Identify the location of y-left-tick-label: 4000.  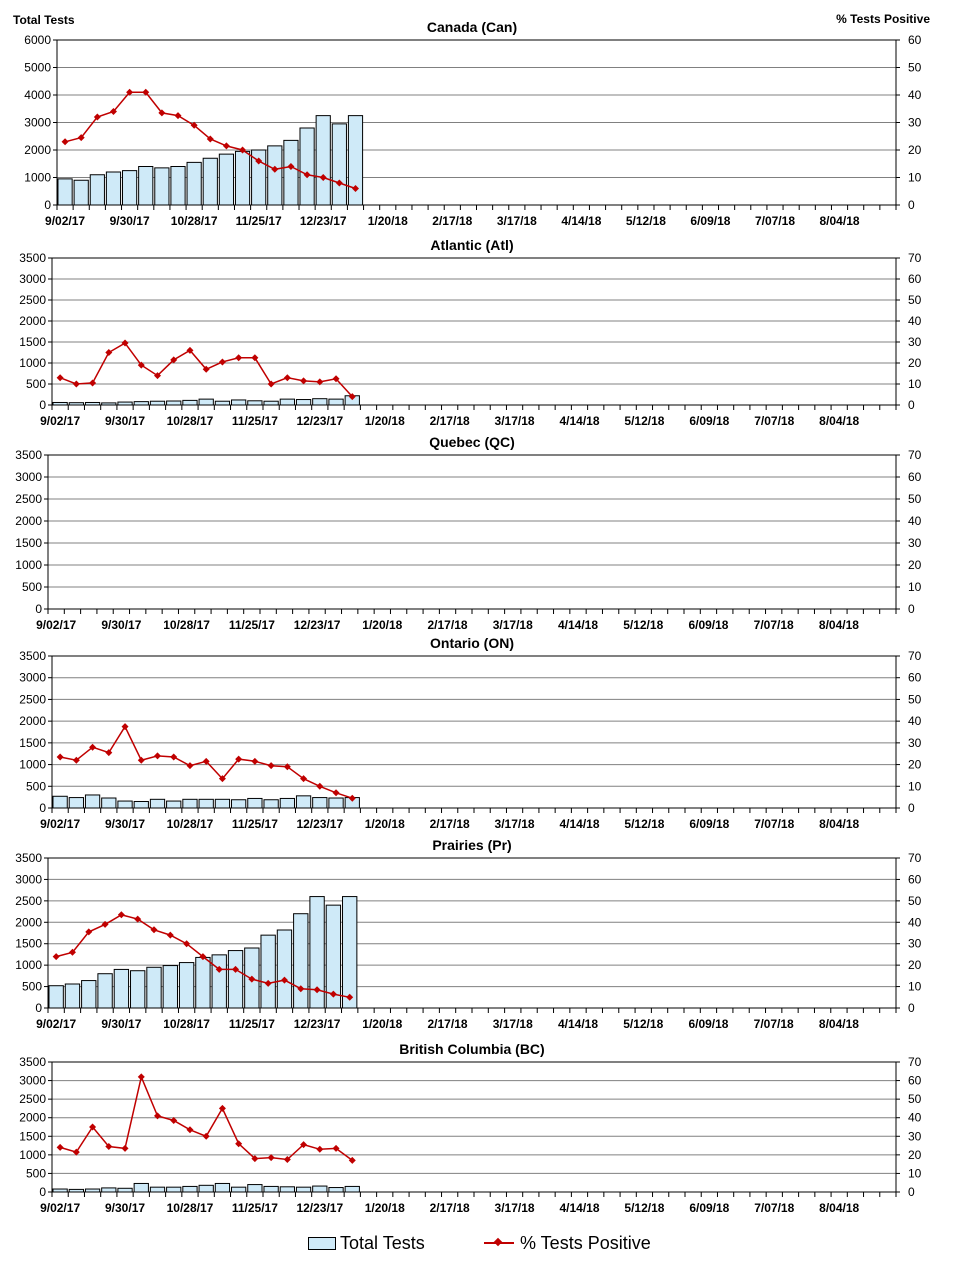
(37, 95).